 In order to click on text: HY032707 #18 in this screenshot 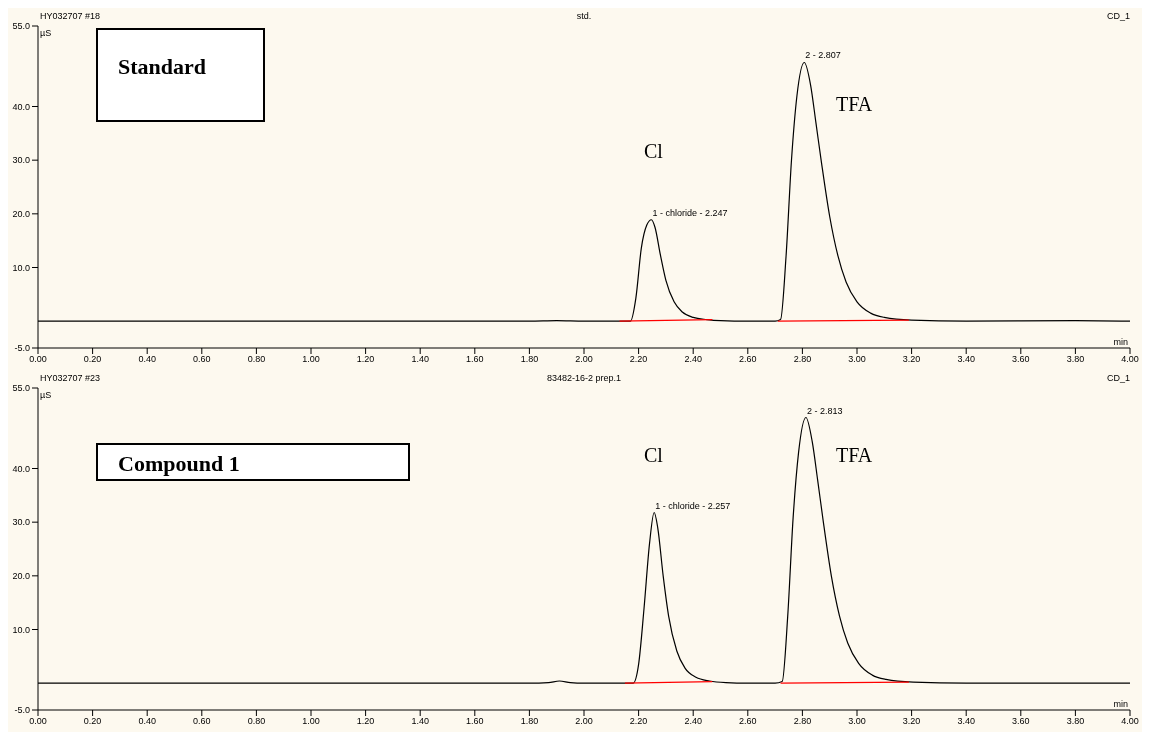, I will do `click(70, 16)`.